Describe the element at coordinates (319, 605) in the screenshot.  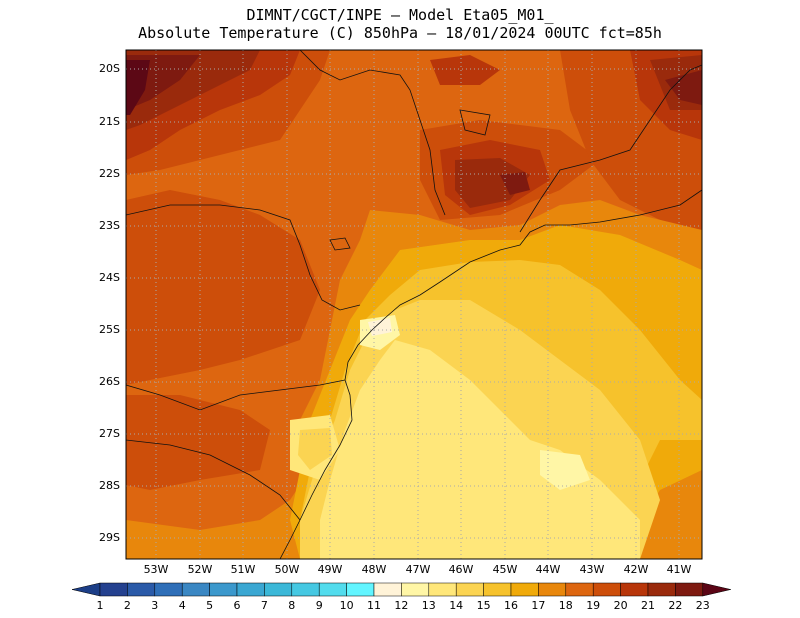
I see `colorbar-tick-label: 9` at that location.